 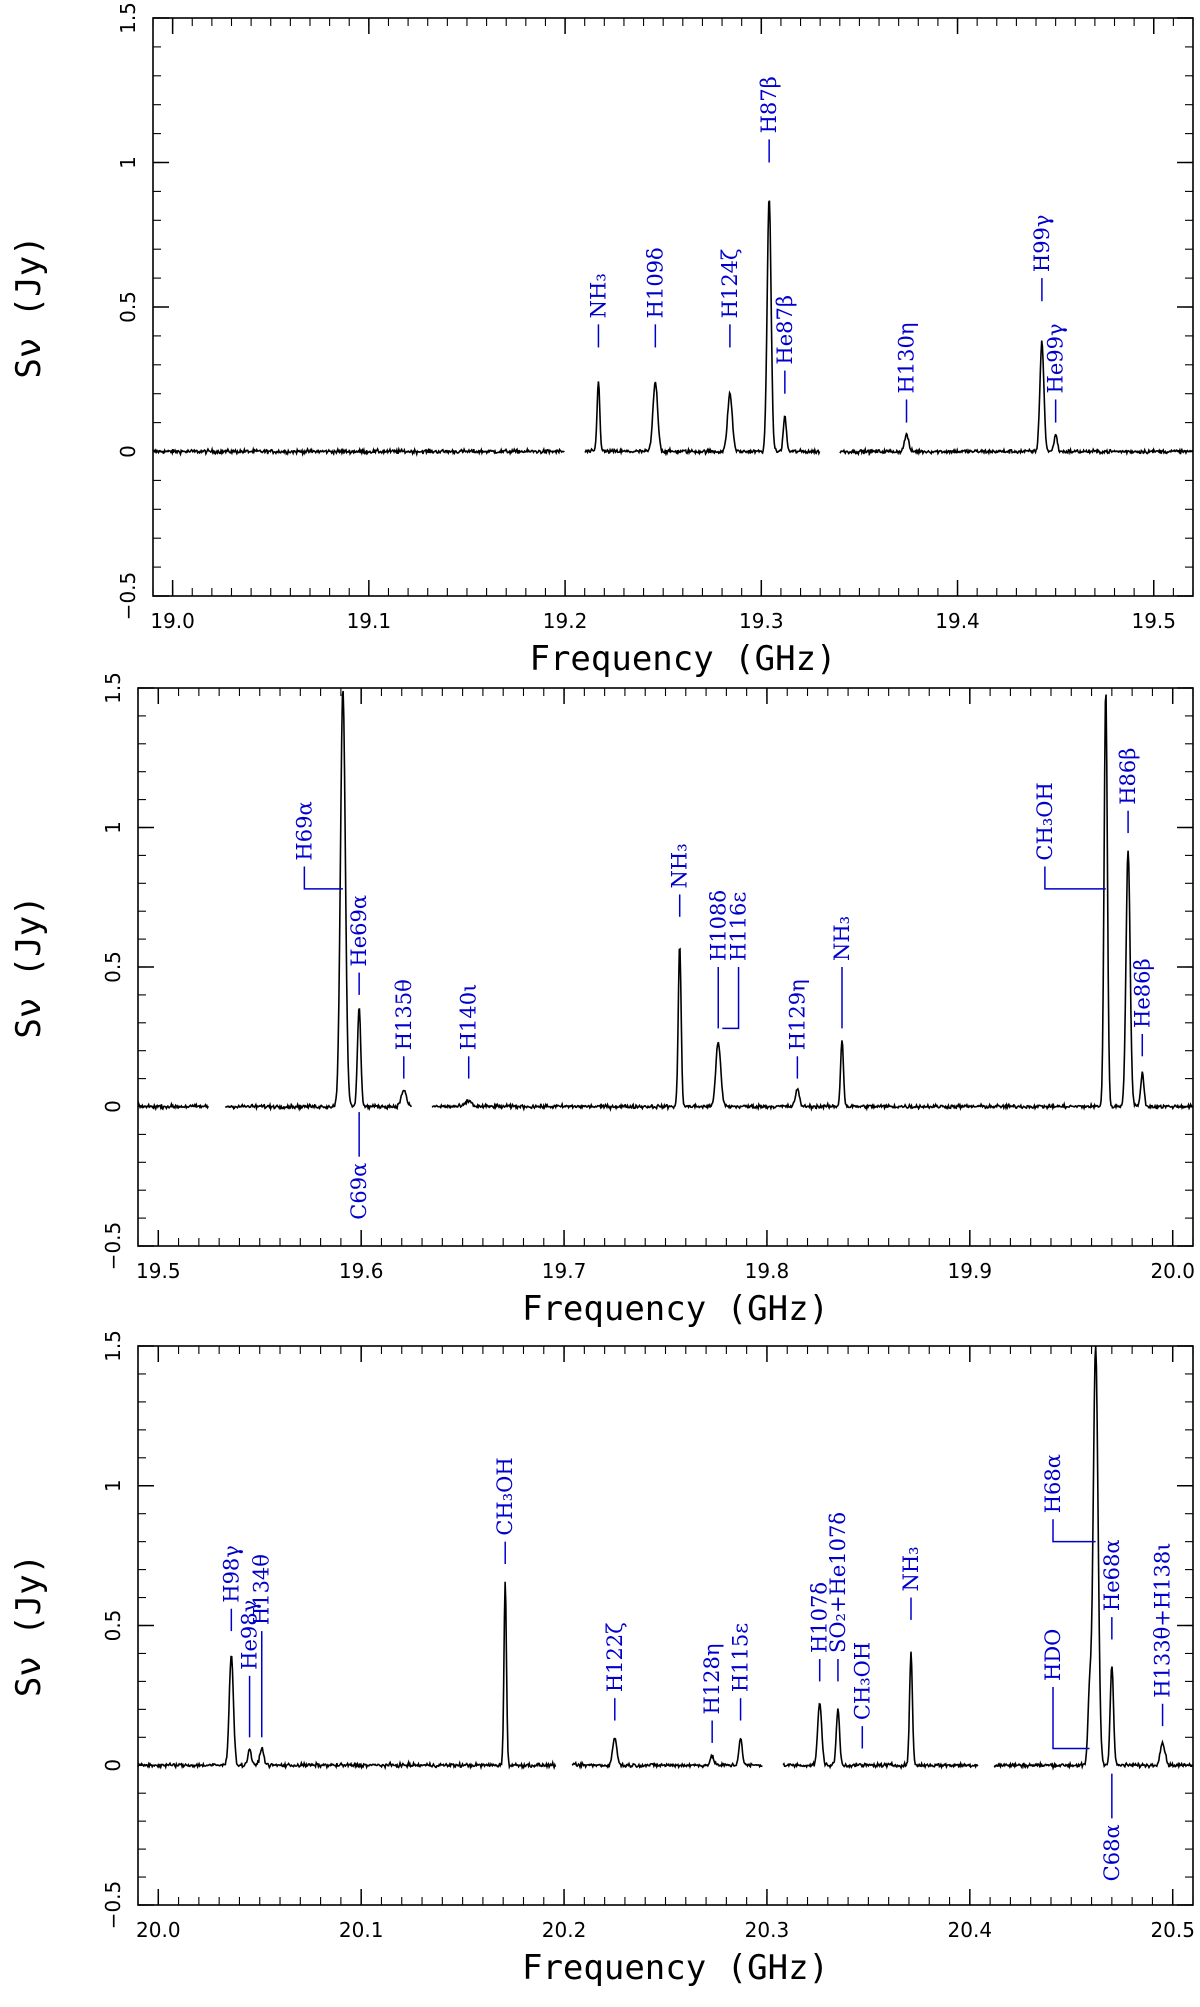 What do you see at coordinates (767, 1930) in the screenshot?
I see `x-tick-label: 20.3` at bounding box center [767, 1930].